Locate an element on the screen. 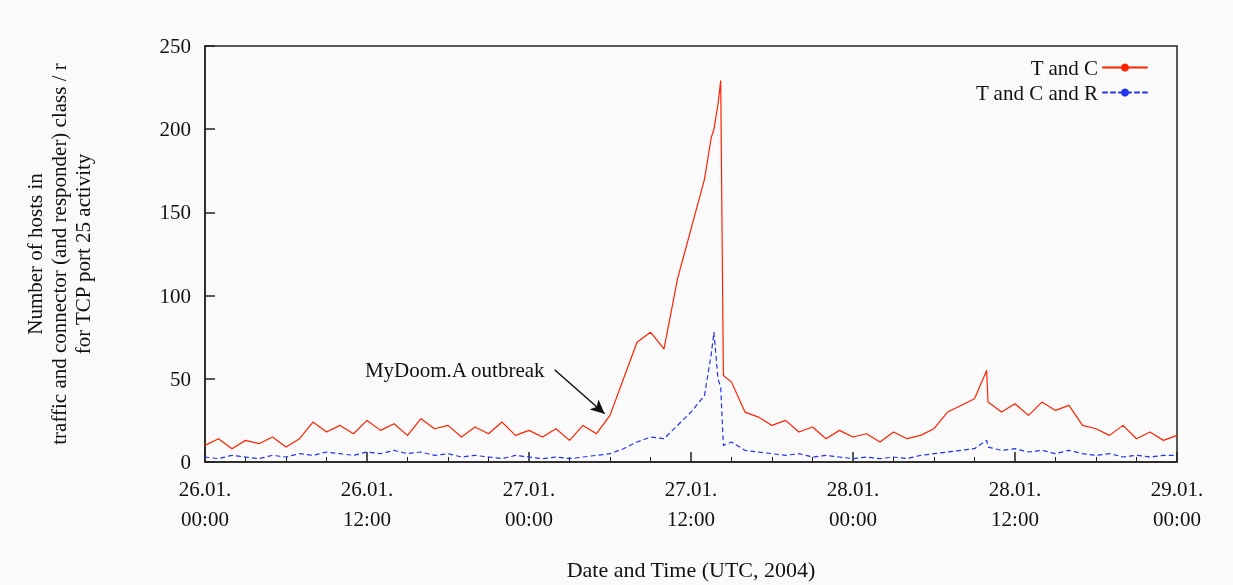 The width and height of the screenshot is (1233, 585). x-tick-label: 27.01. 12:00 is located at coordinates (691, 504).